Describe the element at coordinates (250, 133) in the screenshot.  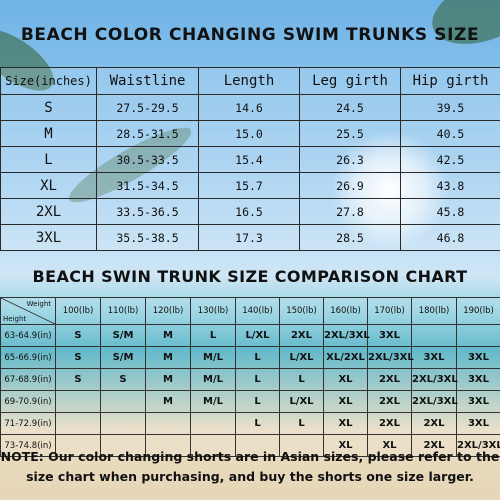
I see `size-row: M 28.5-31.5 15.0 25.5 40.5` at that location.